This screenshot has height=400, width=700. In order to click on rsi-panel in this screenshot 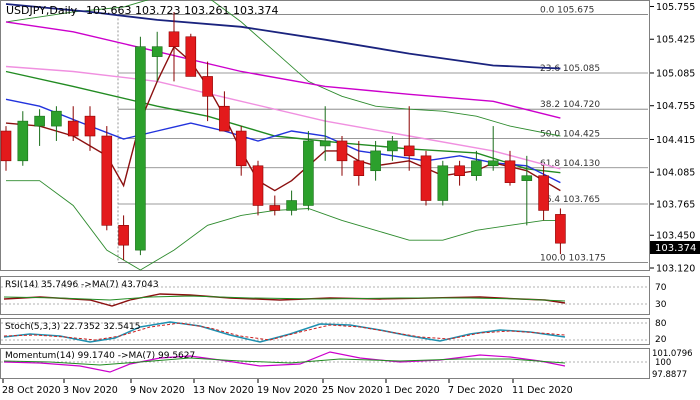, I will do `click(325, 295)`.